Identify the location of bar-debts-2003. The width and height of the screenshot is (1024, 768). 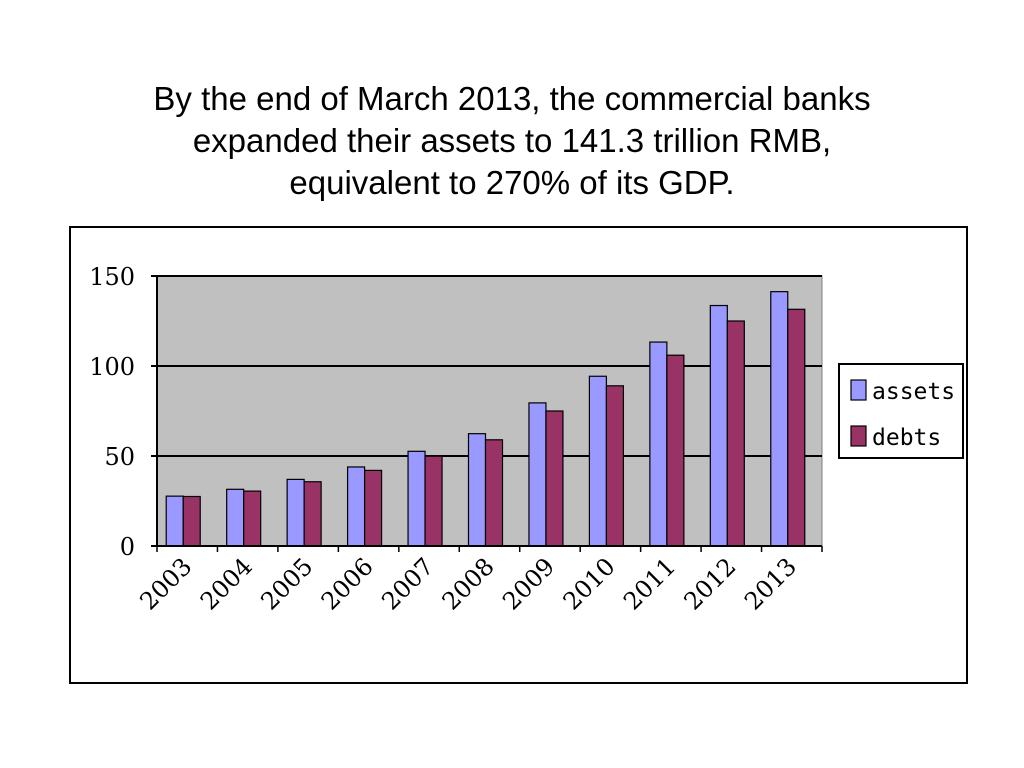
(191, 521).